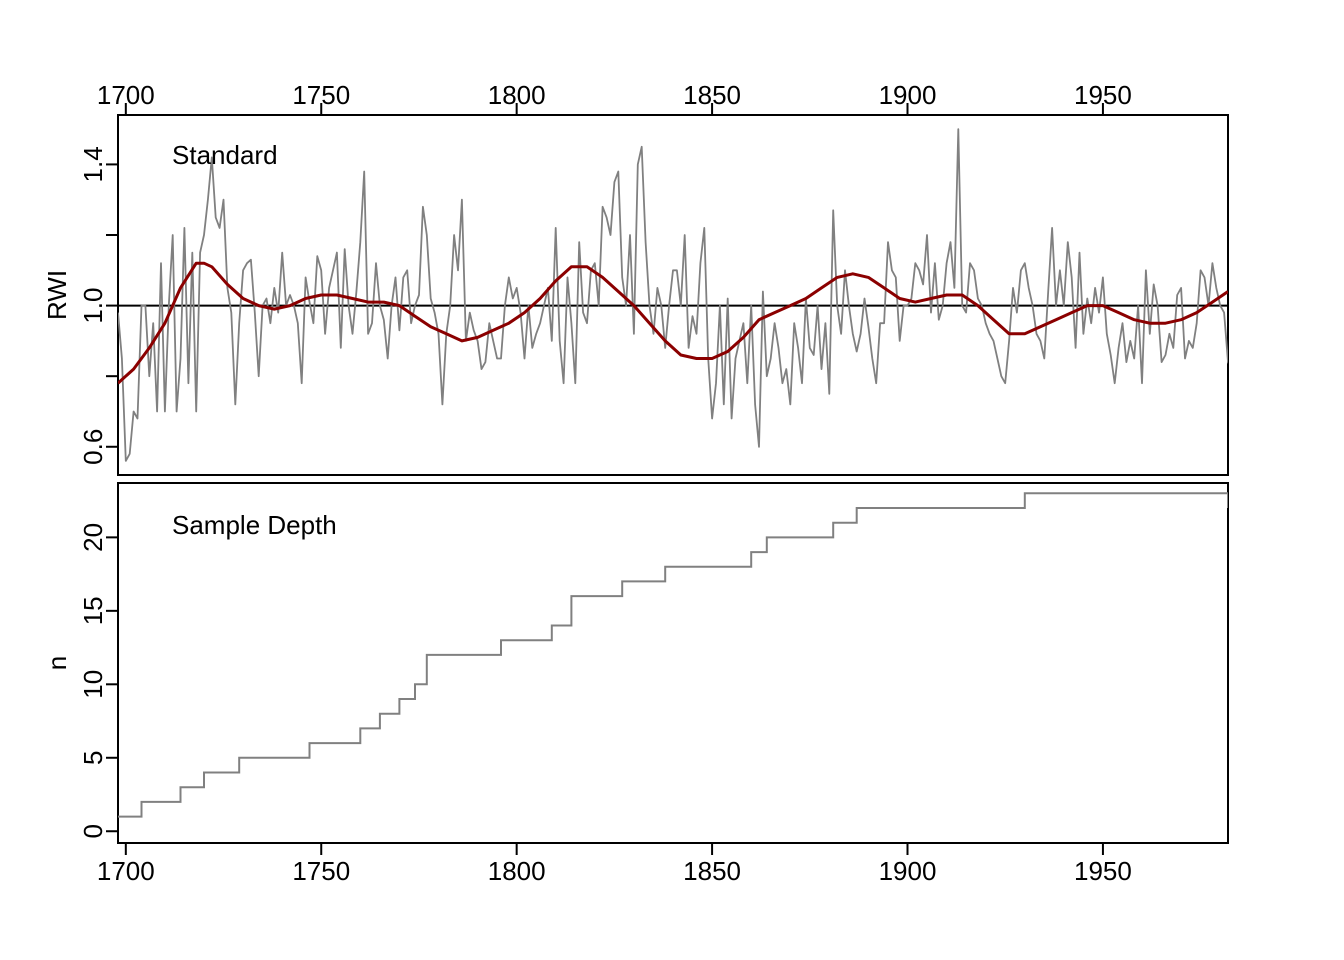 This screenshot has width=1344, height=960. I want to click on rwi-y-axis-title: RWI, so click(57, 295).